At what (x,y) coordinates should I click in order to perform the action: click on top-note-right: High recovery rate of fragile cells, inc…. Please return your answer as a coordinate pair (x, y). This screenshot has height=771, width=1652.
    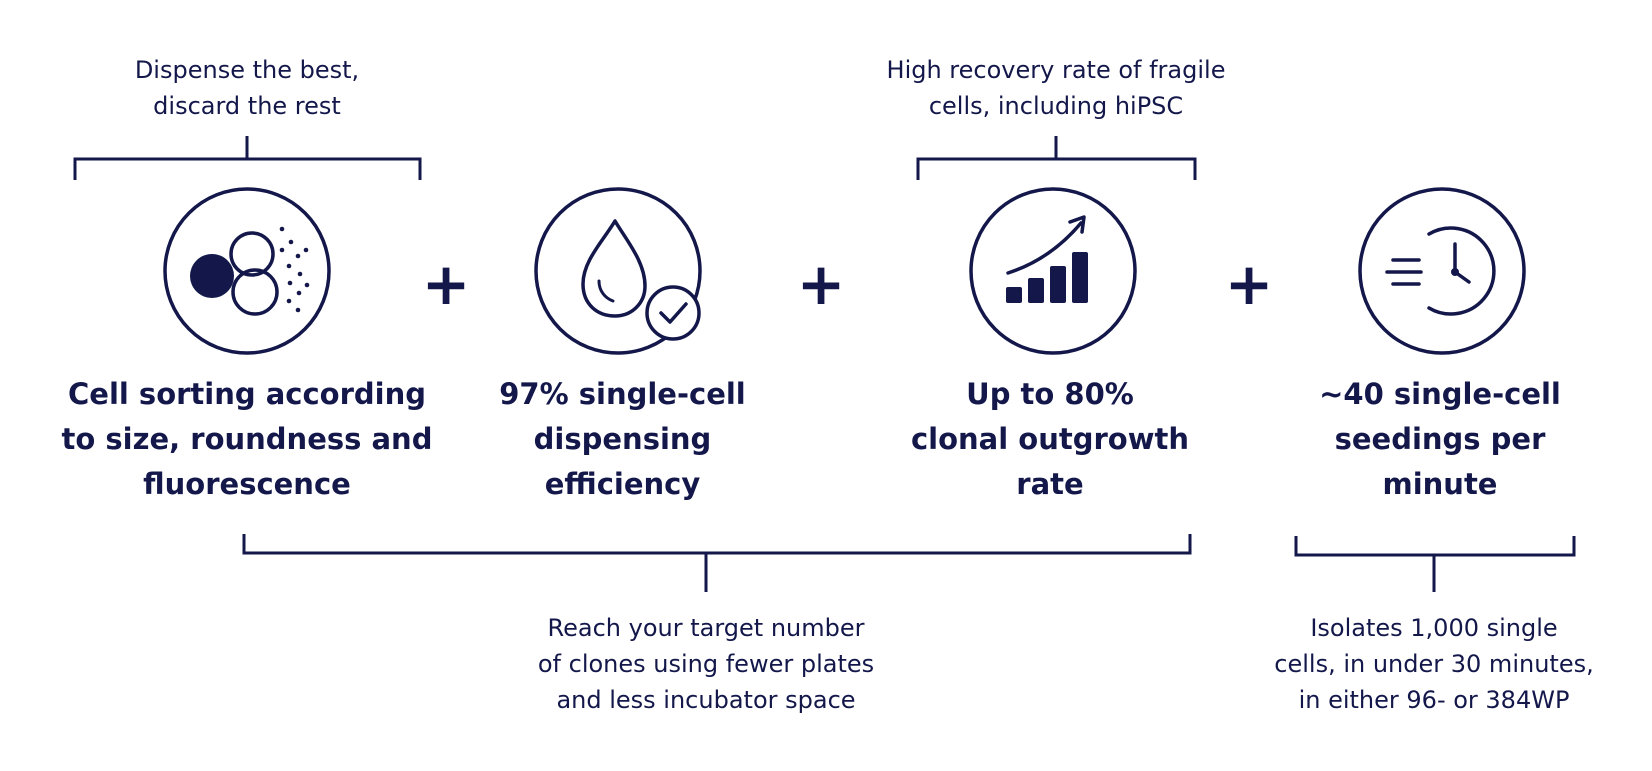
    Looking at the image, I should click on (1056, 88).